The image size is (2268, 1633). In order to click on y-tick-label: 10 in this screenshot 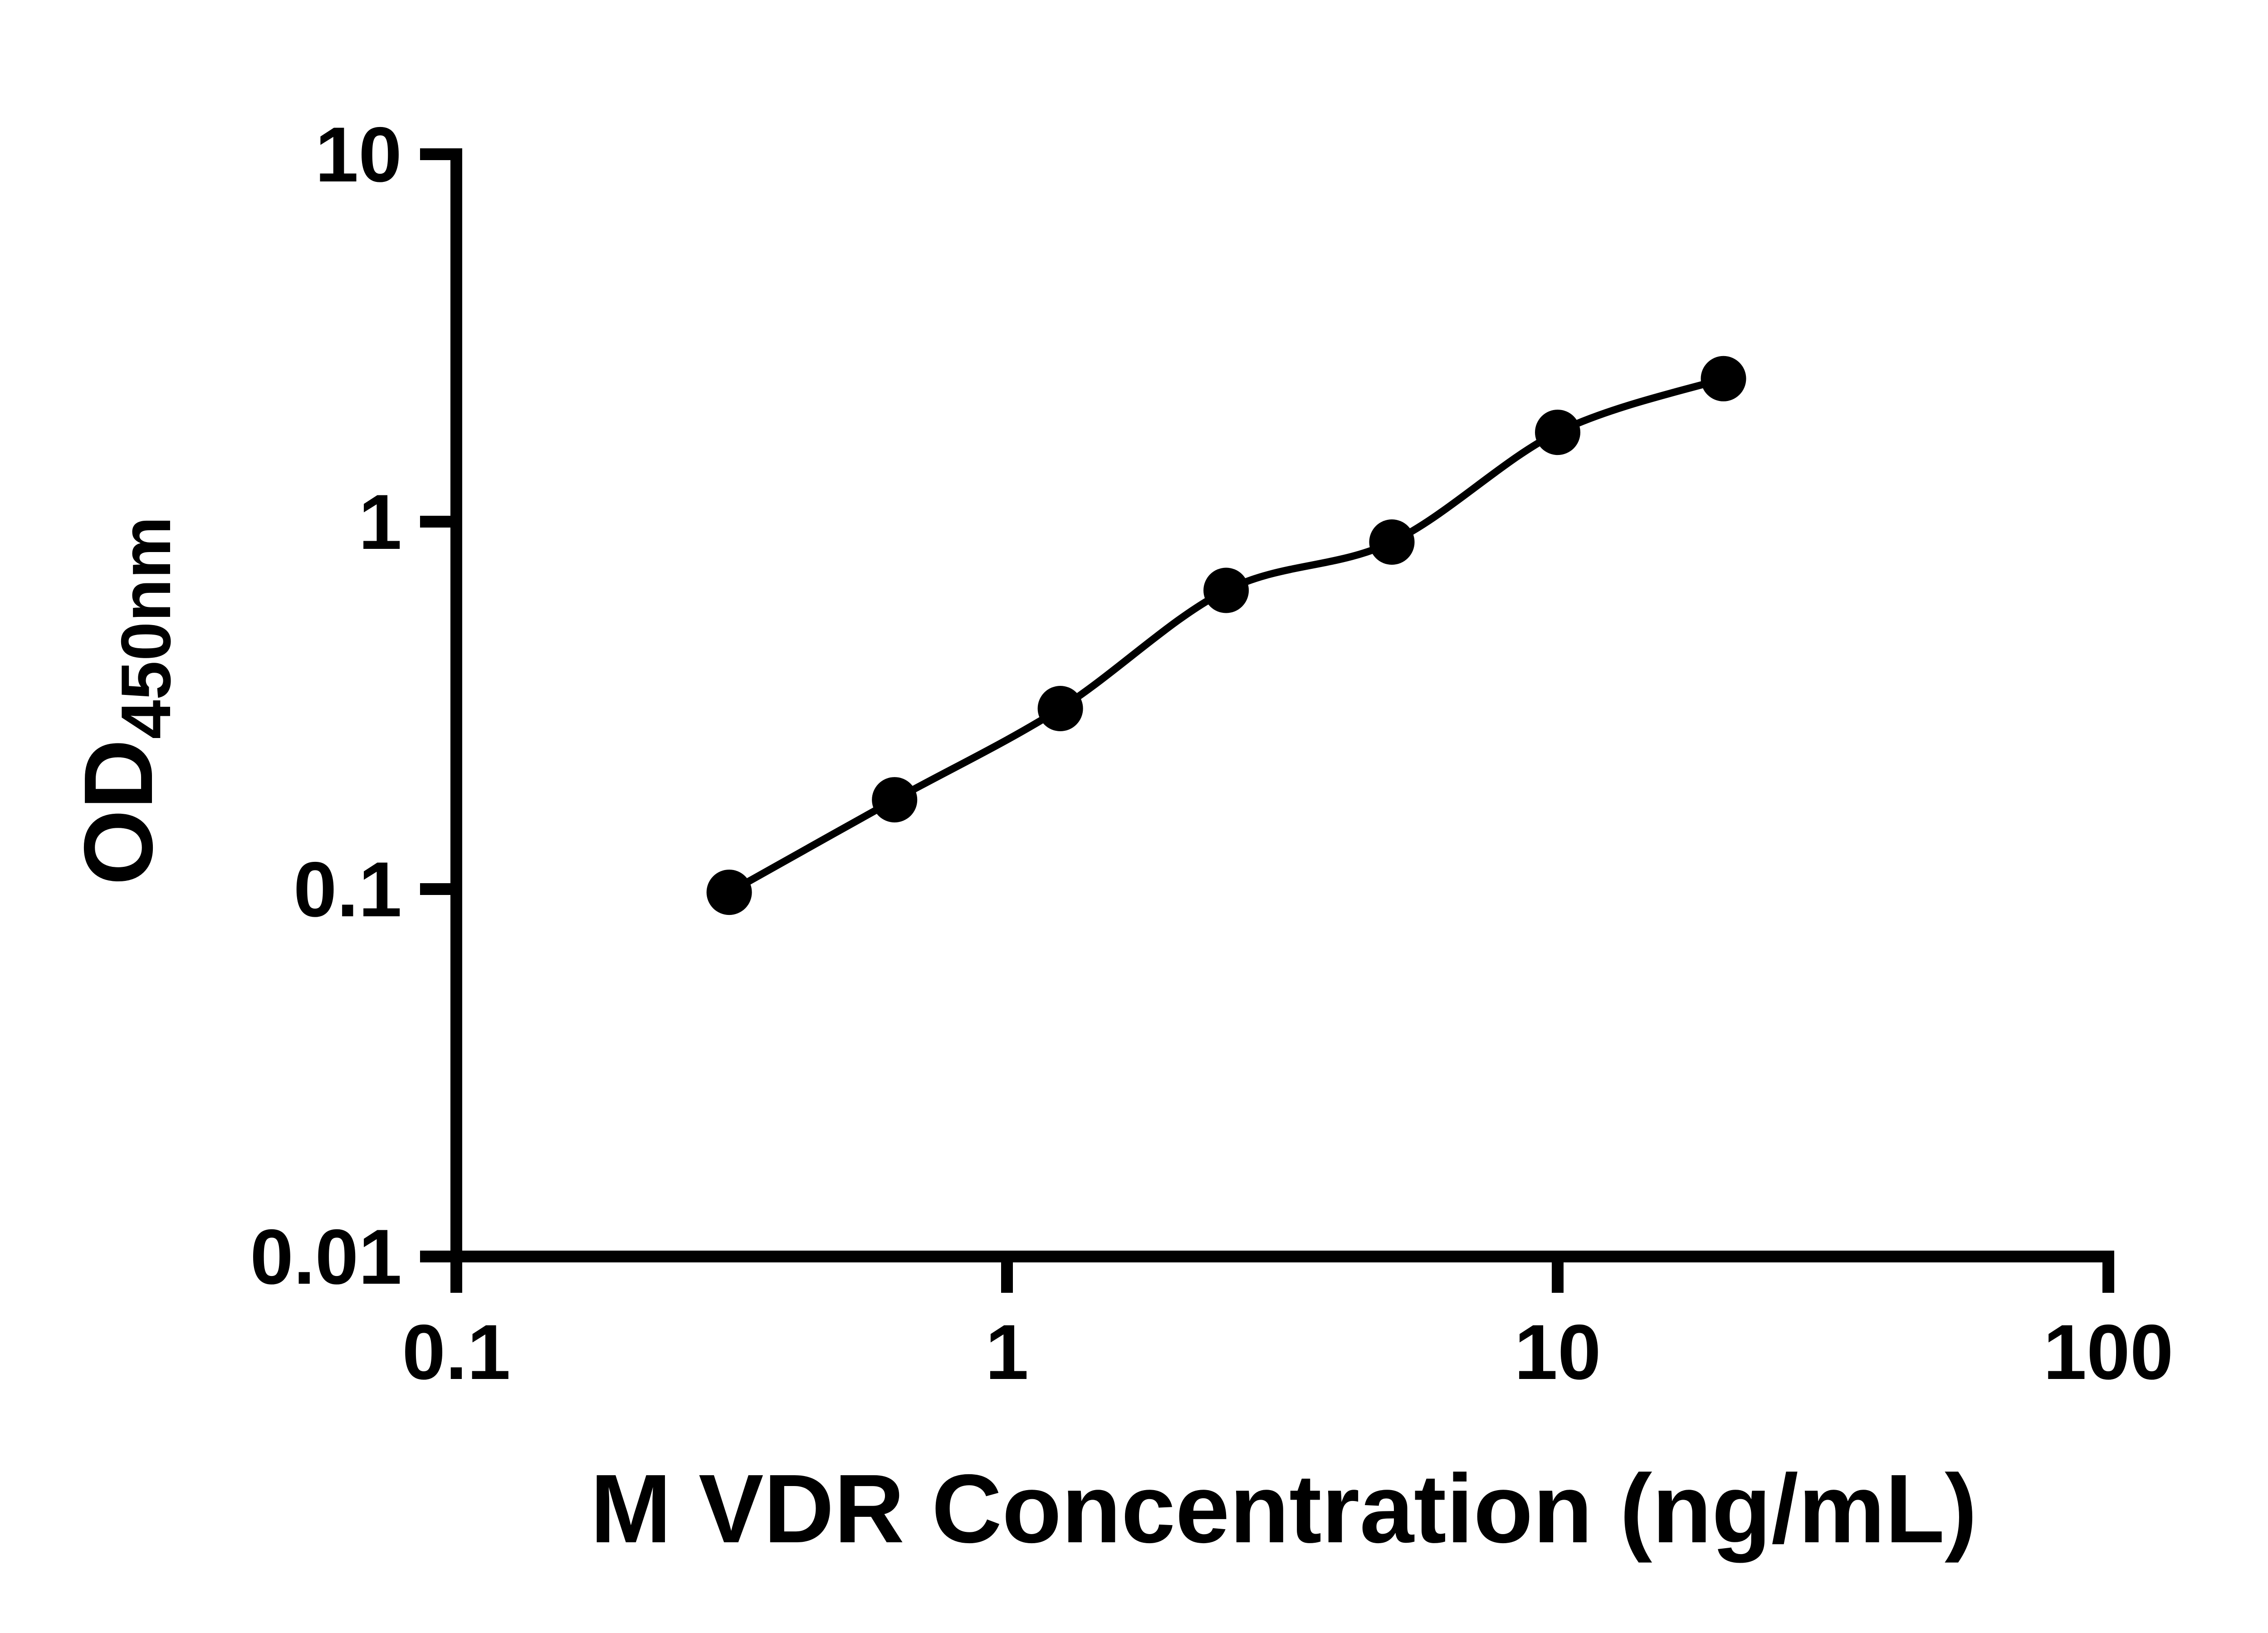, I will do `click(359, 154)`.